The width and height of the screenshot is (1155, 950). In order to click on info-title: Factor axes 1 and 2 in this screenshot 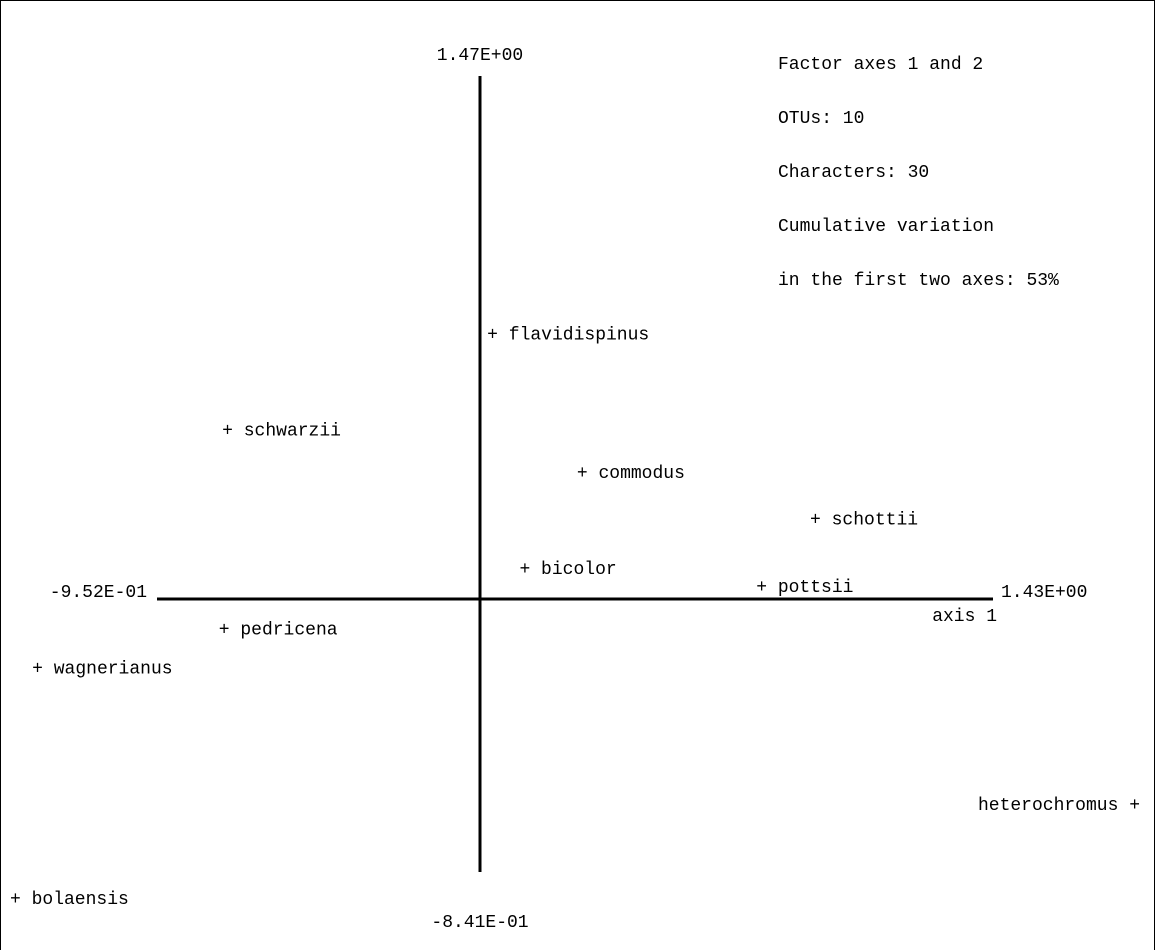, I will do `click(881, 65)`.